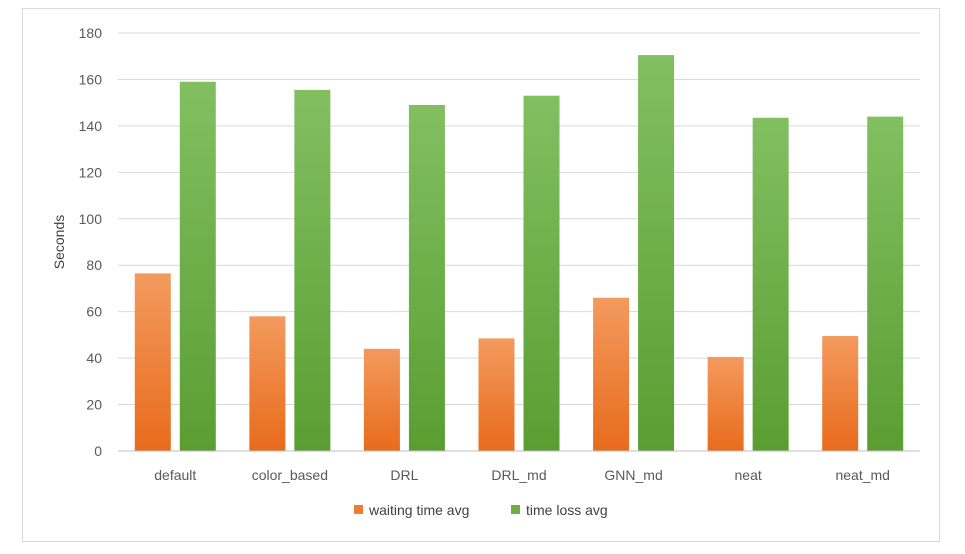 The image size is (965, 554). What do you see at coordinates (358, 509) in the screenshot?
I see `legend-swatch-waiting-time-avg` at bounding box center [358, 509].